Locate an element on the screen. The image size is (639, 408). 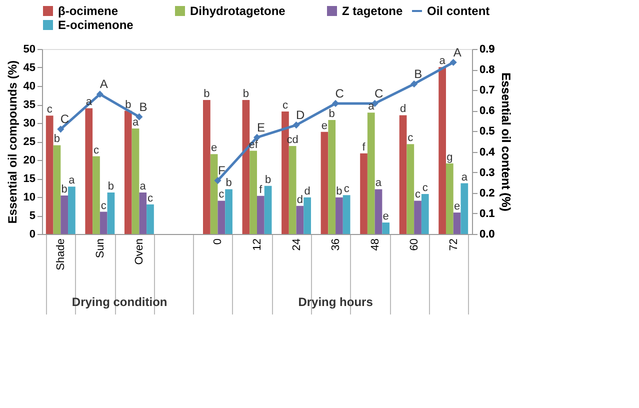
y-tick-label: 0 is located at coordinates (32, 234).